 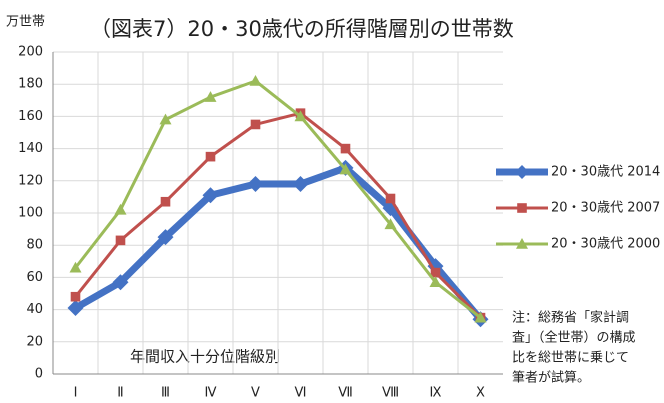 What do you see at coordinates (436, 393) in the screenshot?
I see `x-tick-label: Ⅸ` at bounding box center [436, 393].